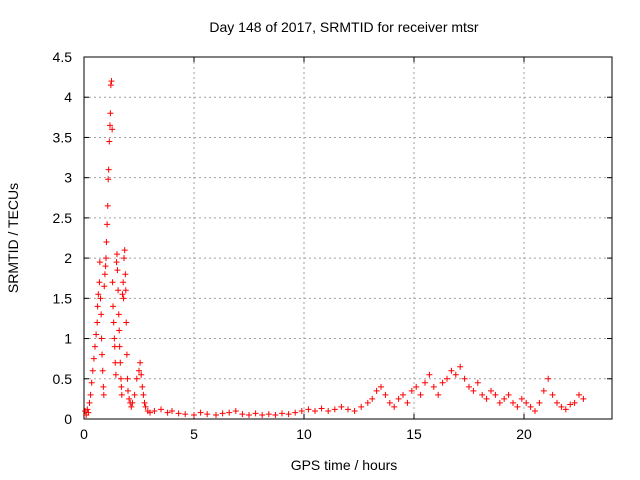  What do you see at coordinates (63, 218) in the screenshot?
I see `y-tick-label: 2.5` at bounding box center [63, 218].